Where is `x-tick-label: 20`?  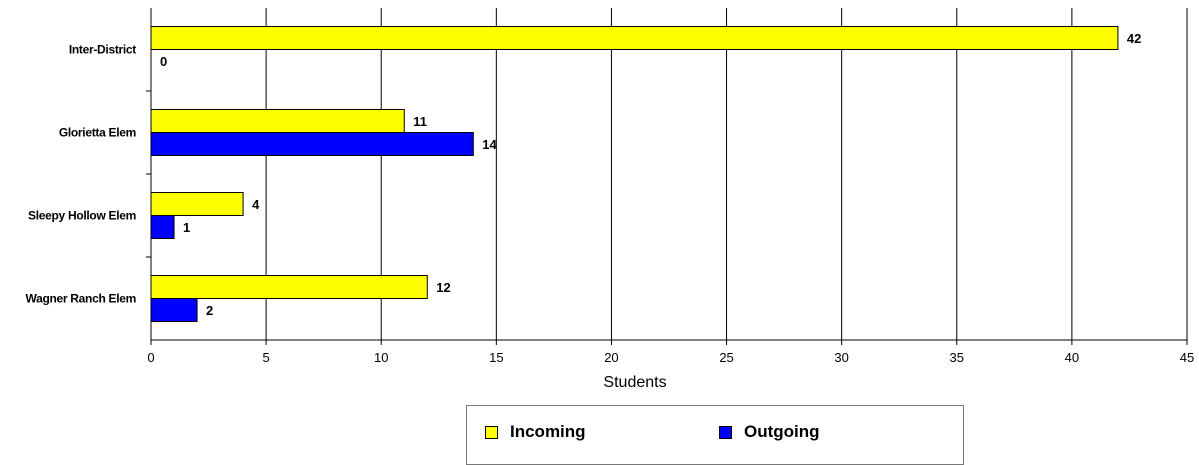 x-tick-label: 20 is located at coordinates (611, 357).